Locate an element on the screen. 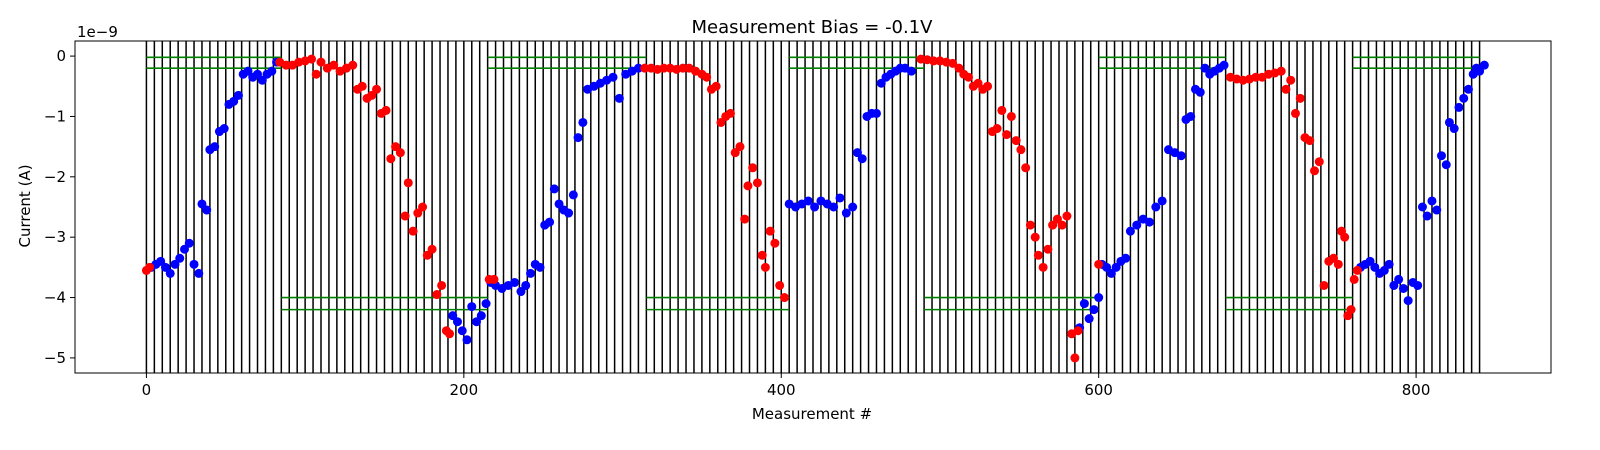  x-tick-label: 200 is located at coordinates (464, 390).